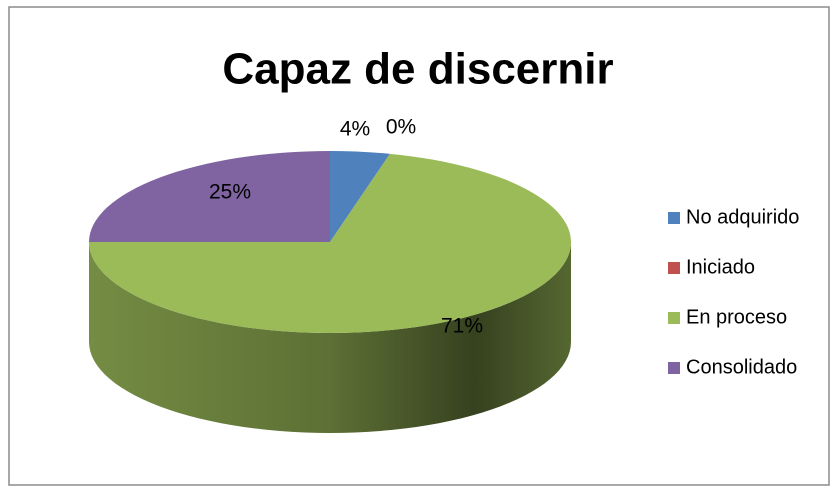 The height and width of the screenshot is (489, 840). What do you see at coordinates (355, 129) in the screenshot?
I see `data-label: 4%` at bounding box center [355, 129].